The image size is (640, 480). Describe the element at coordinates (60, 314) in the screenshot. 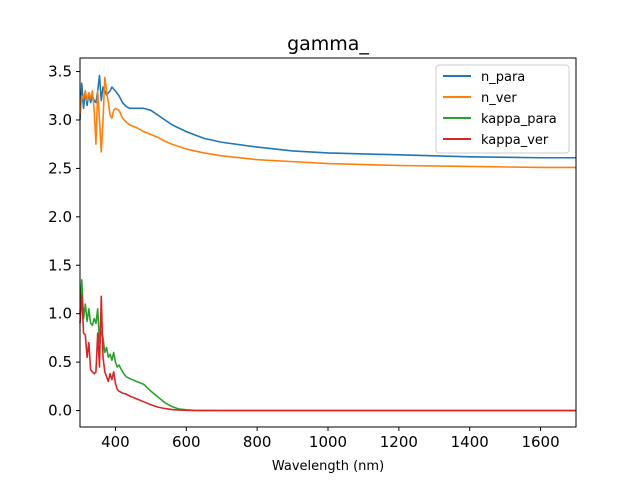

I see `y-tick-label: 1.0` at that location.